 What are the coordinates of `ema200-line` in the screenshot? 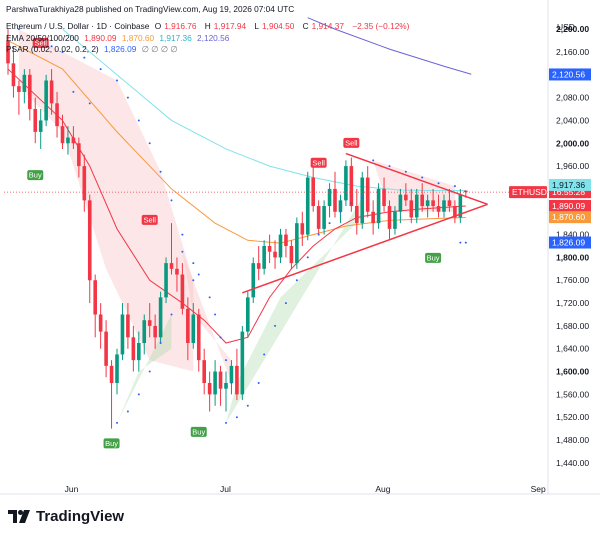 It's located at (389, 46).